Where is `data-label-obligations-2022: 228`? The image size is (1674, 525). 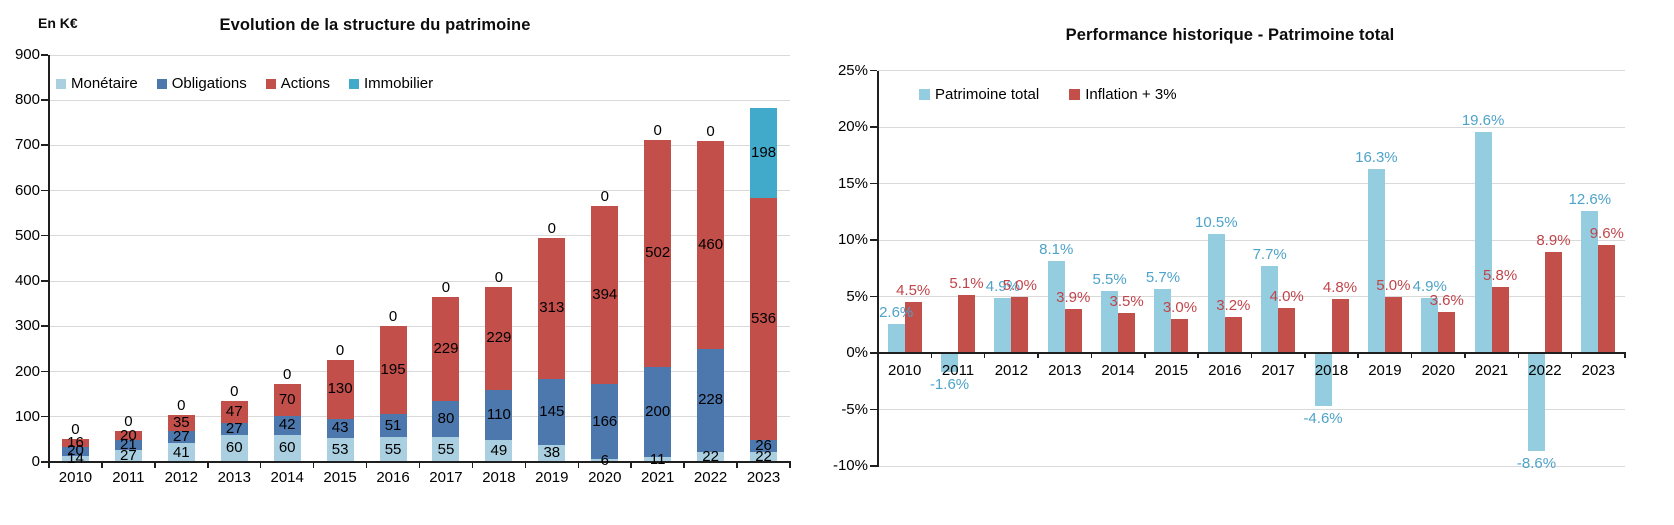 data-label-obligations-2022: 228 is located at coordinates (711, 400).